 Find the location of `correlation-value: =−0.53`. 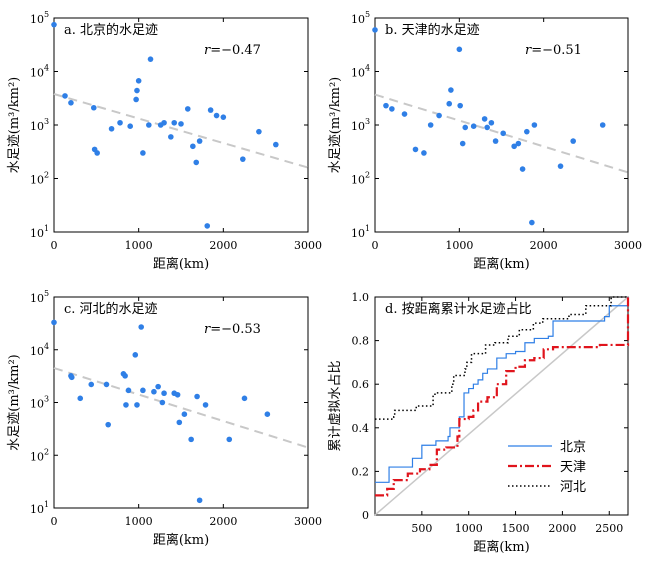

correlation-value: =−0.53 is located at coordinates (235, 329).